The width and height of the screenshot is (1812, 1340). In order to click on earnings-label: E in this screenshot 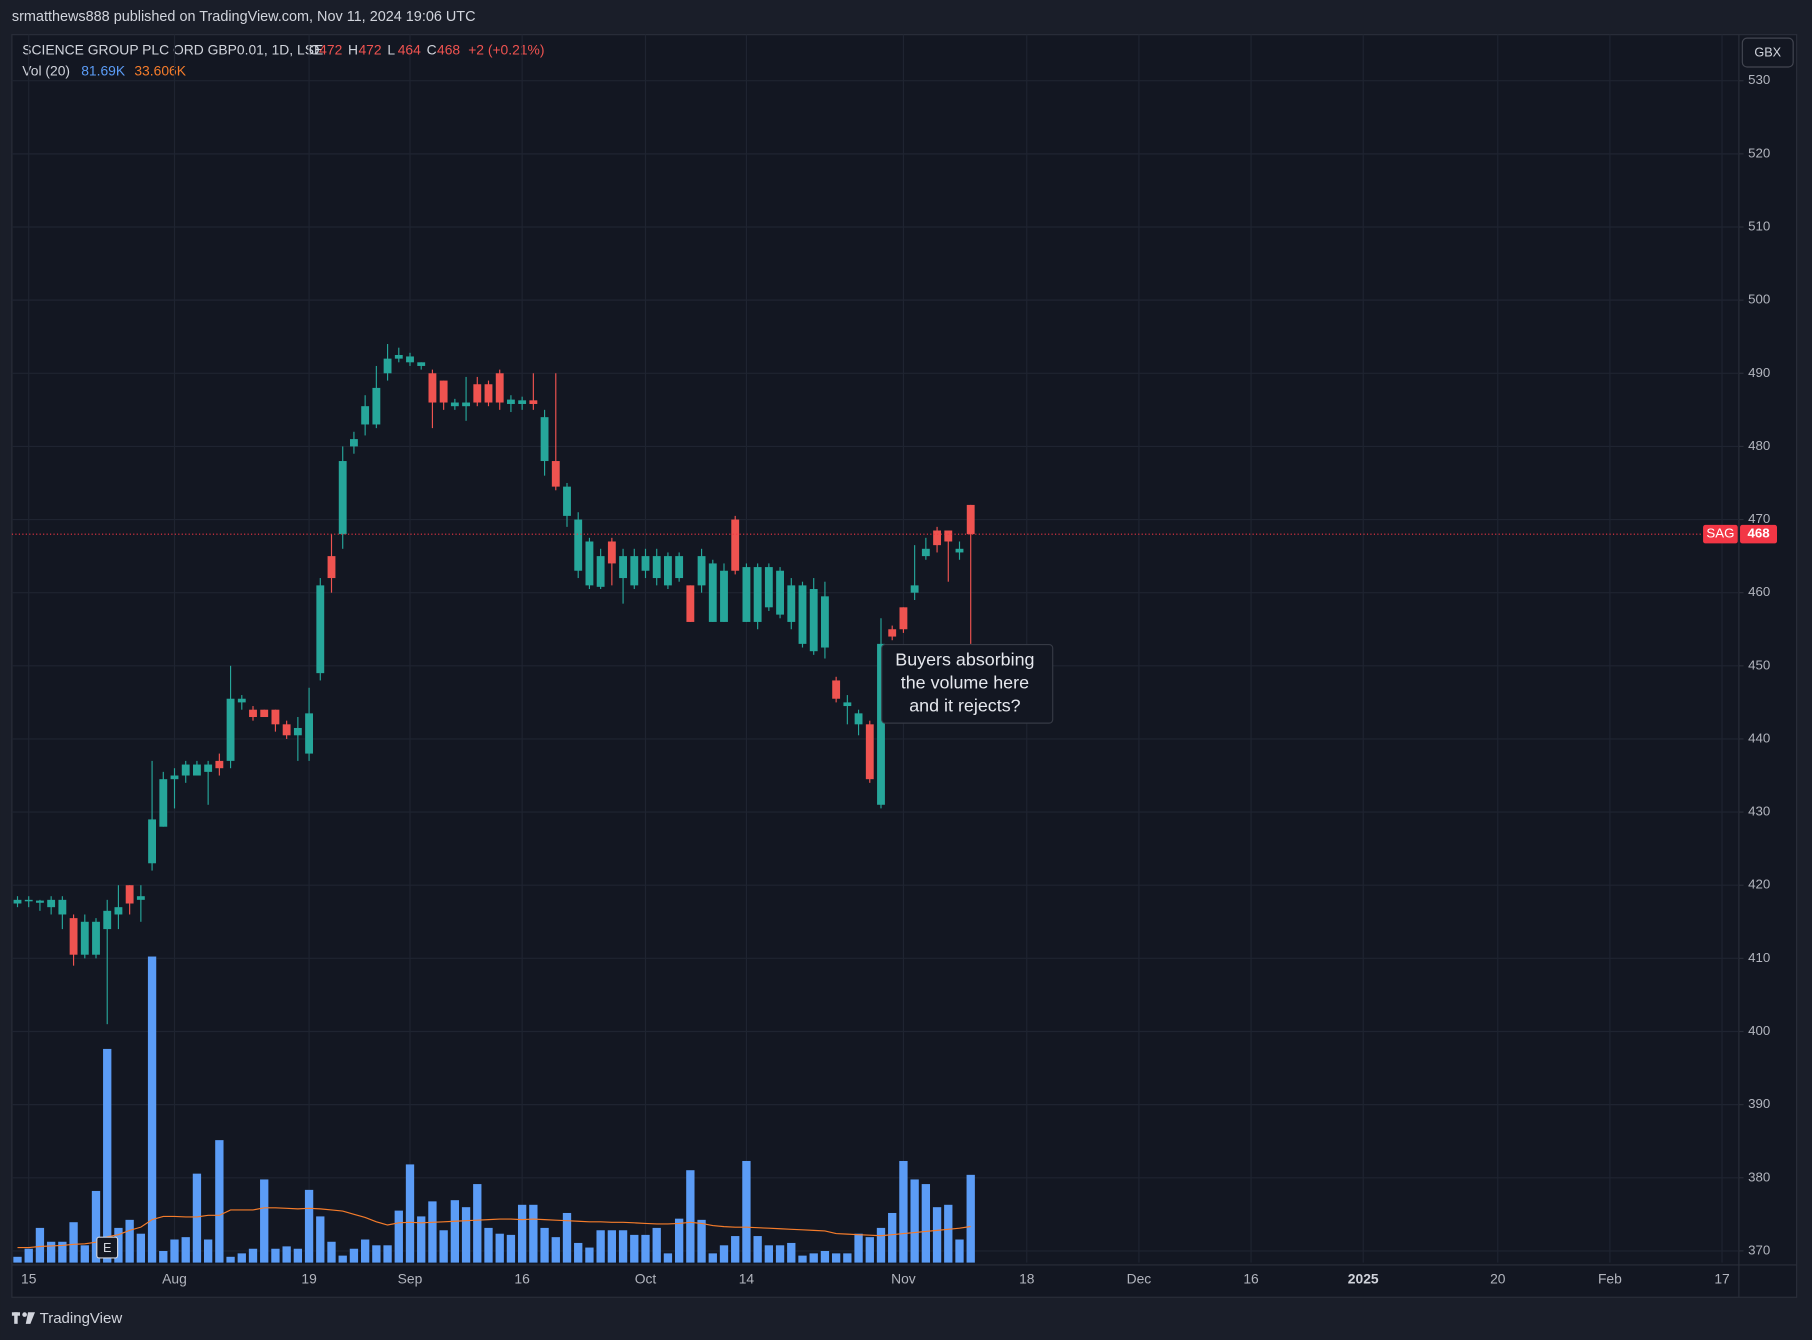, I will do `click(107, 1248)`.